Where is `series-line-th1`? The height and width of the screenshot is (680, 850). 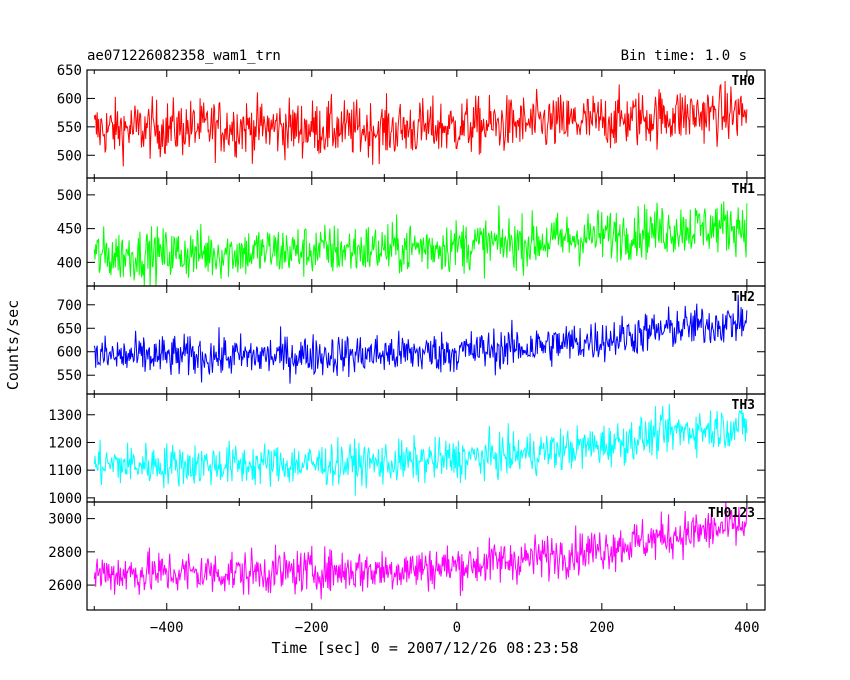
series-line-th1 is located at coordinates (420, 243).